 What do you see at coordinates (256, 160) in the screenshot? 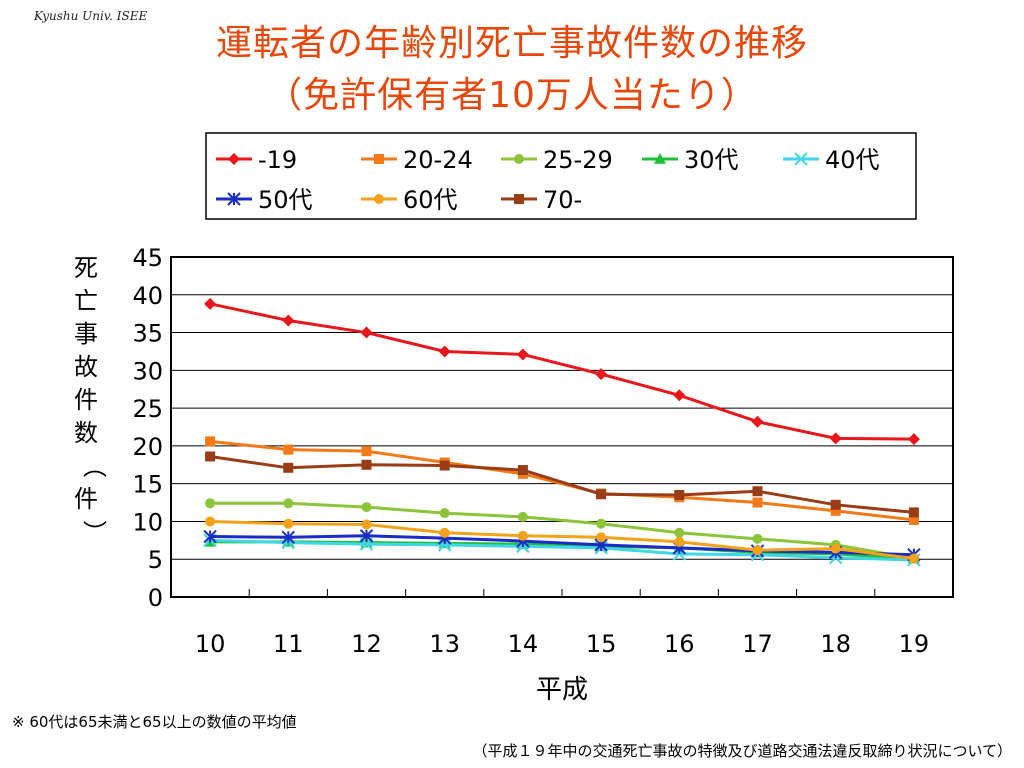
I see `legend-item: -19` at bounding box center [256, 160].